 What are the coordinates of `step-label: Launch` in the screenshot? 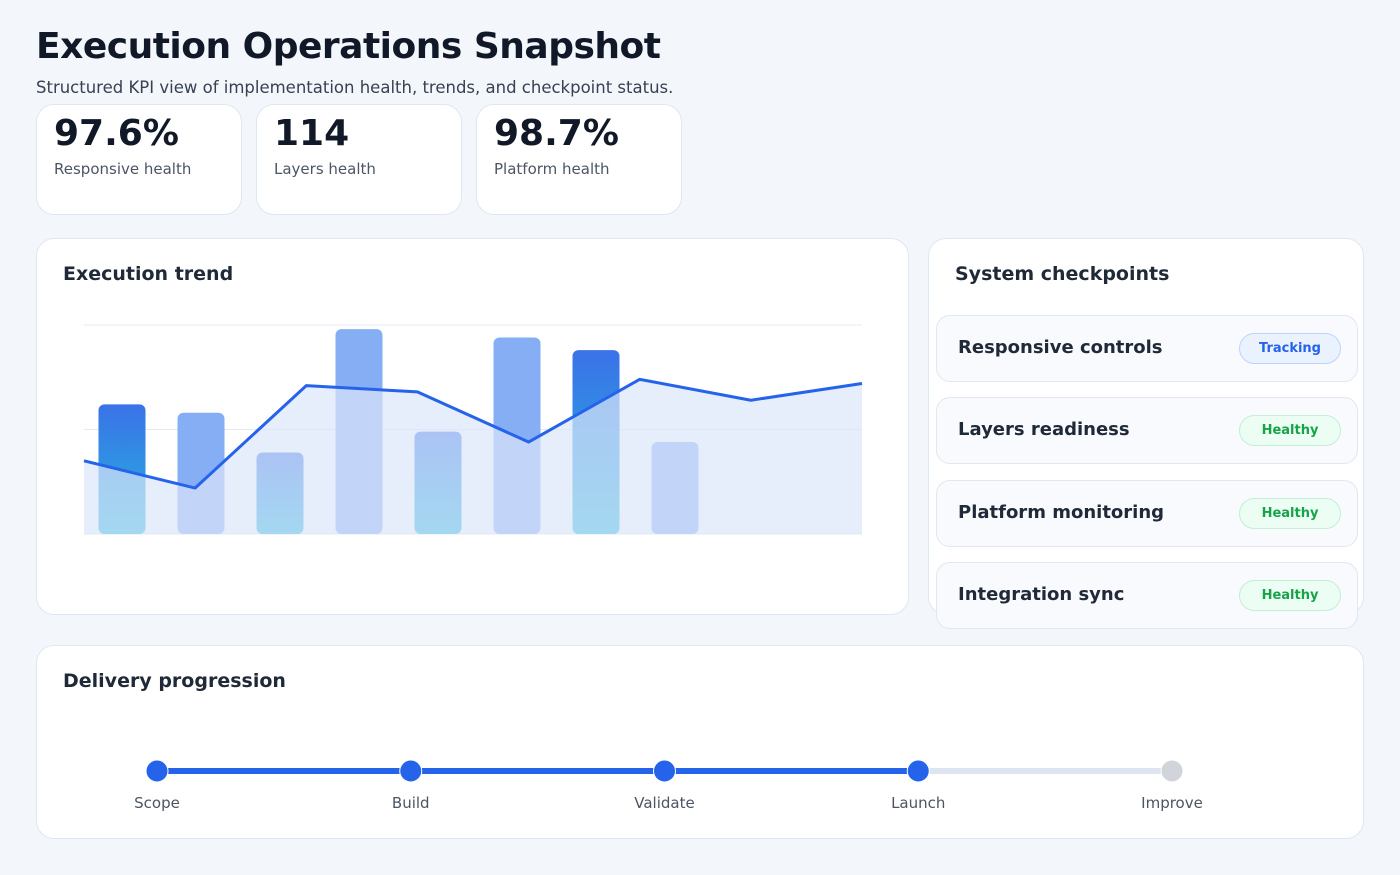 It's located at (918, 803).